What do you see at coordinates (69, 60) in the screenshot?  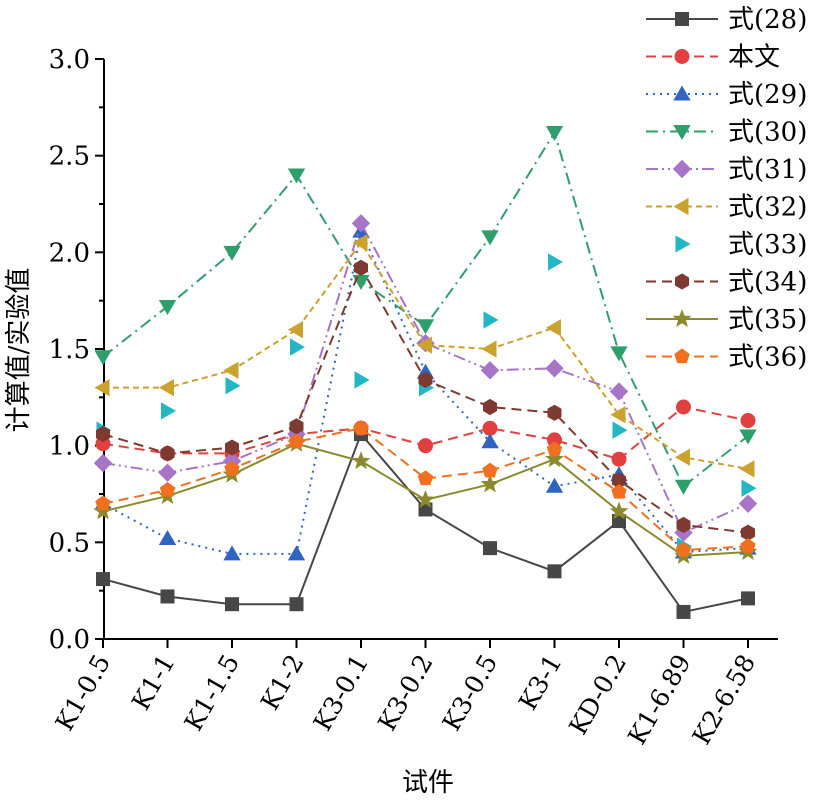 I see `y-tick-label: 3.0` at bounding box center [69, 60].